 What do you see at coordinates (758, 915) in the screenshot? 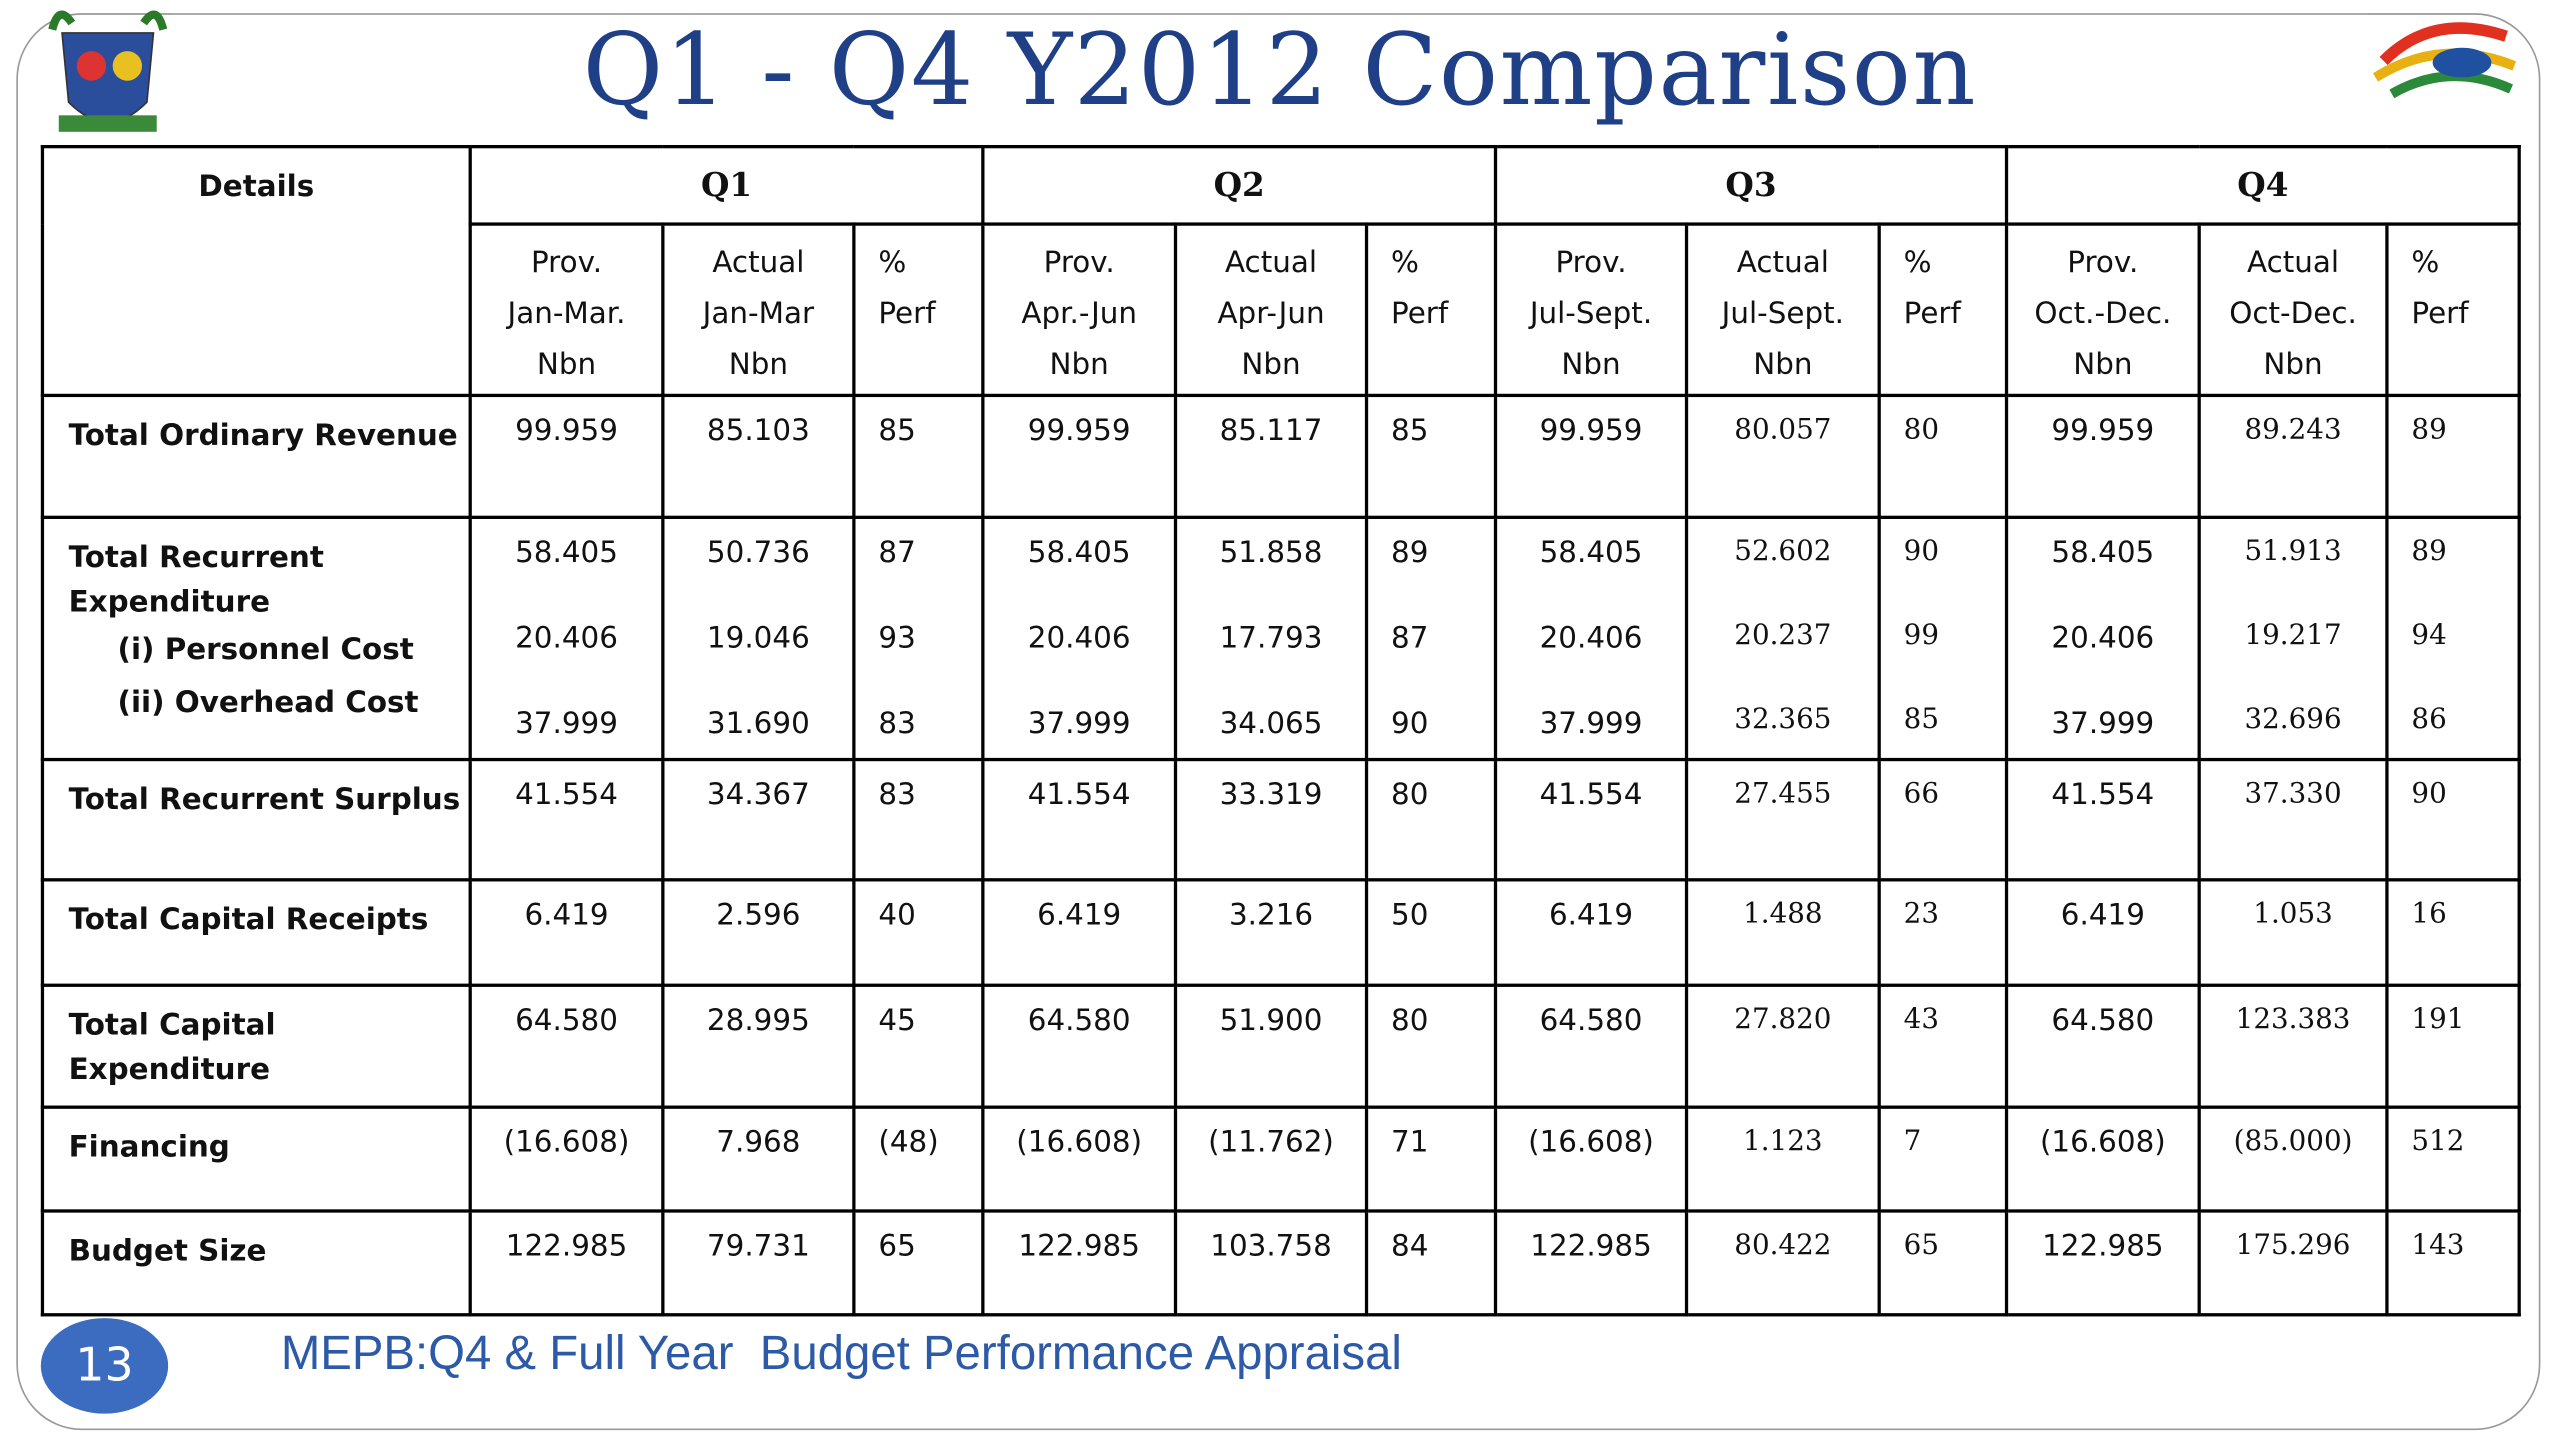
I see `cell-value: 2.596` at bounding box center [758, 915].